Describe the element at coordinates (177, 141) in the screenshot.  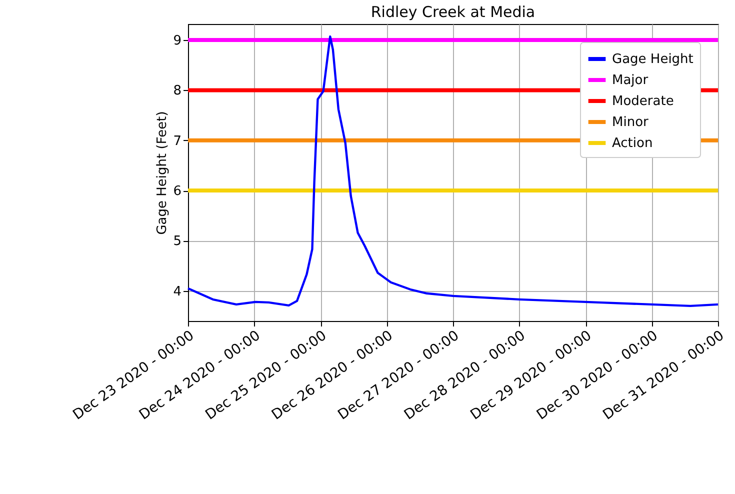
I see `y-tick-label: 7` at that location.